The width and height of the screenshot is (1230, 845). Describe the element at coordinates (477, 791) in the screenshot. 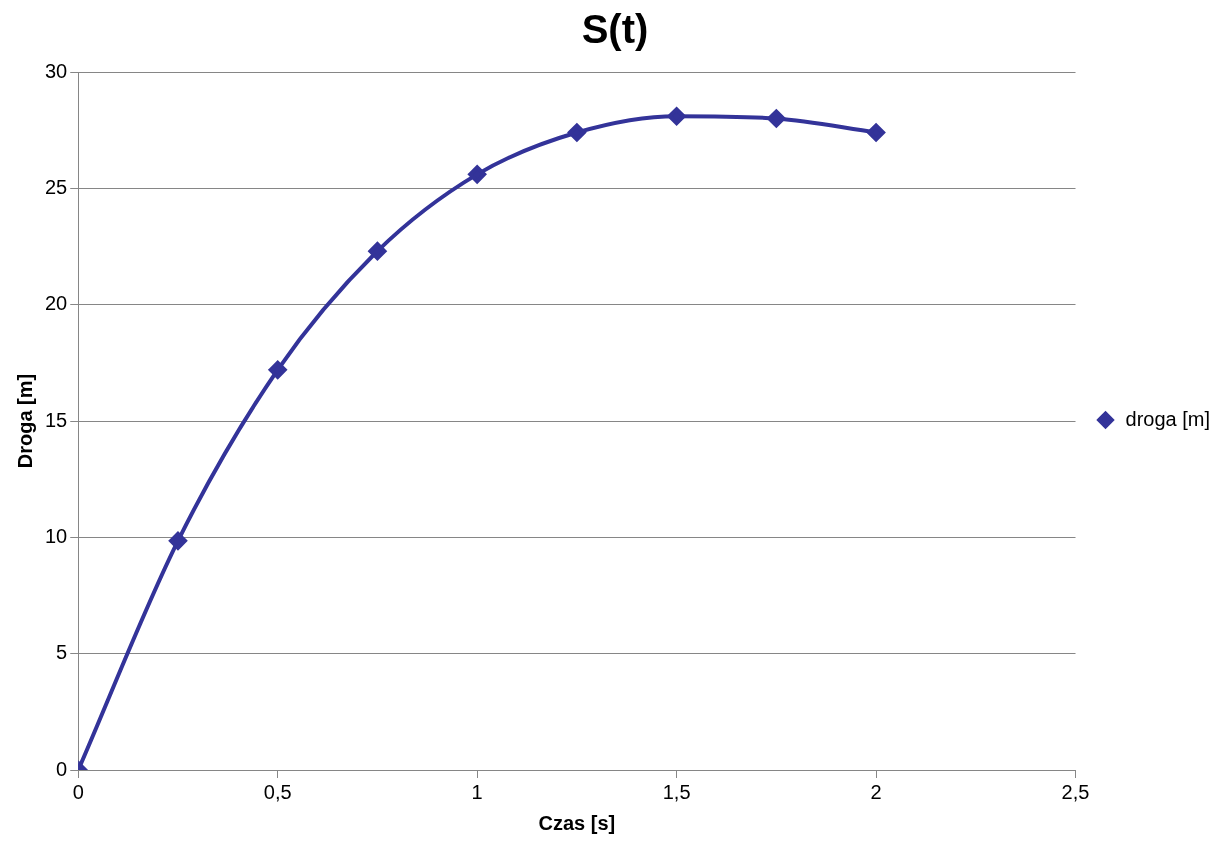

I see `x-tick-label: 1` at that location.